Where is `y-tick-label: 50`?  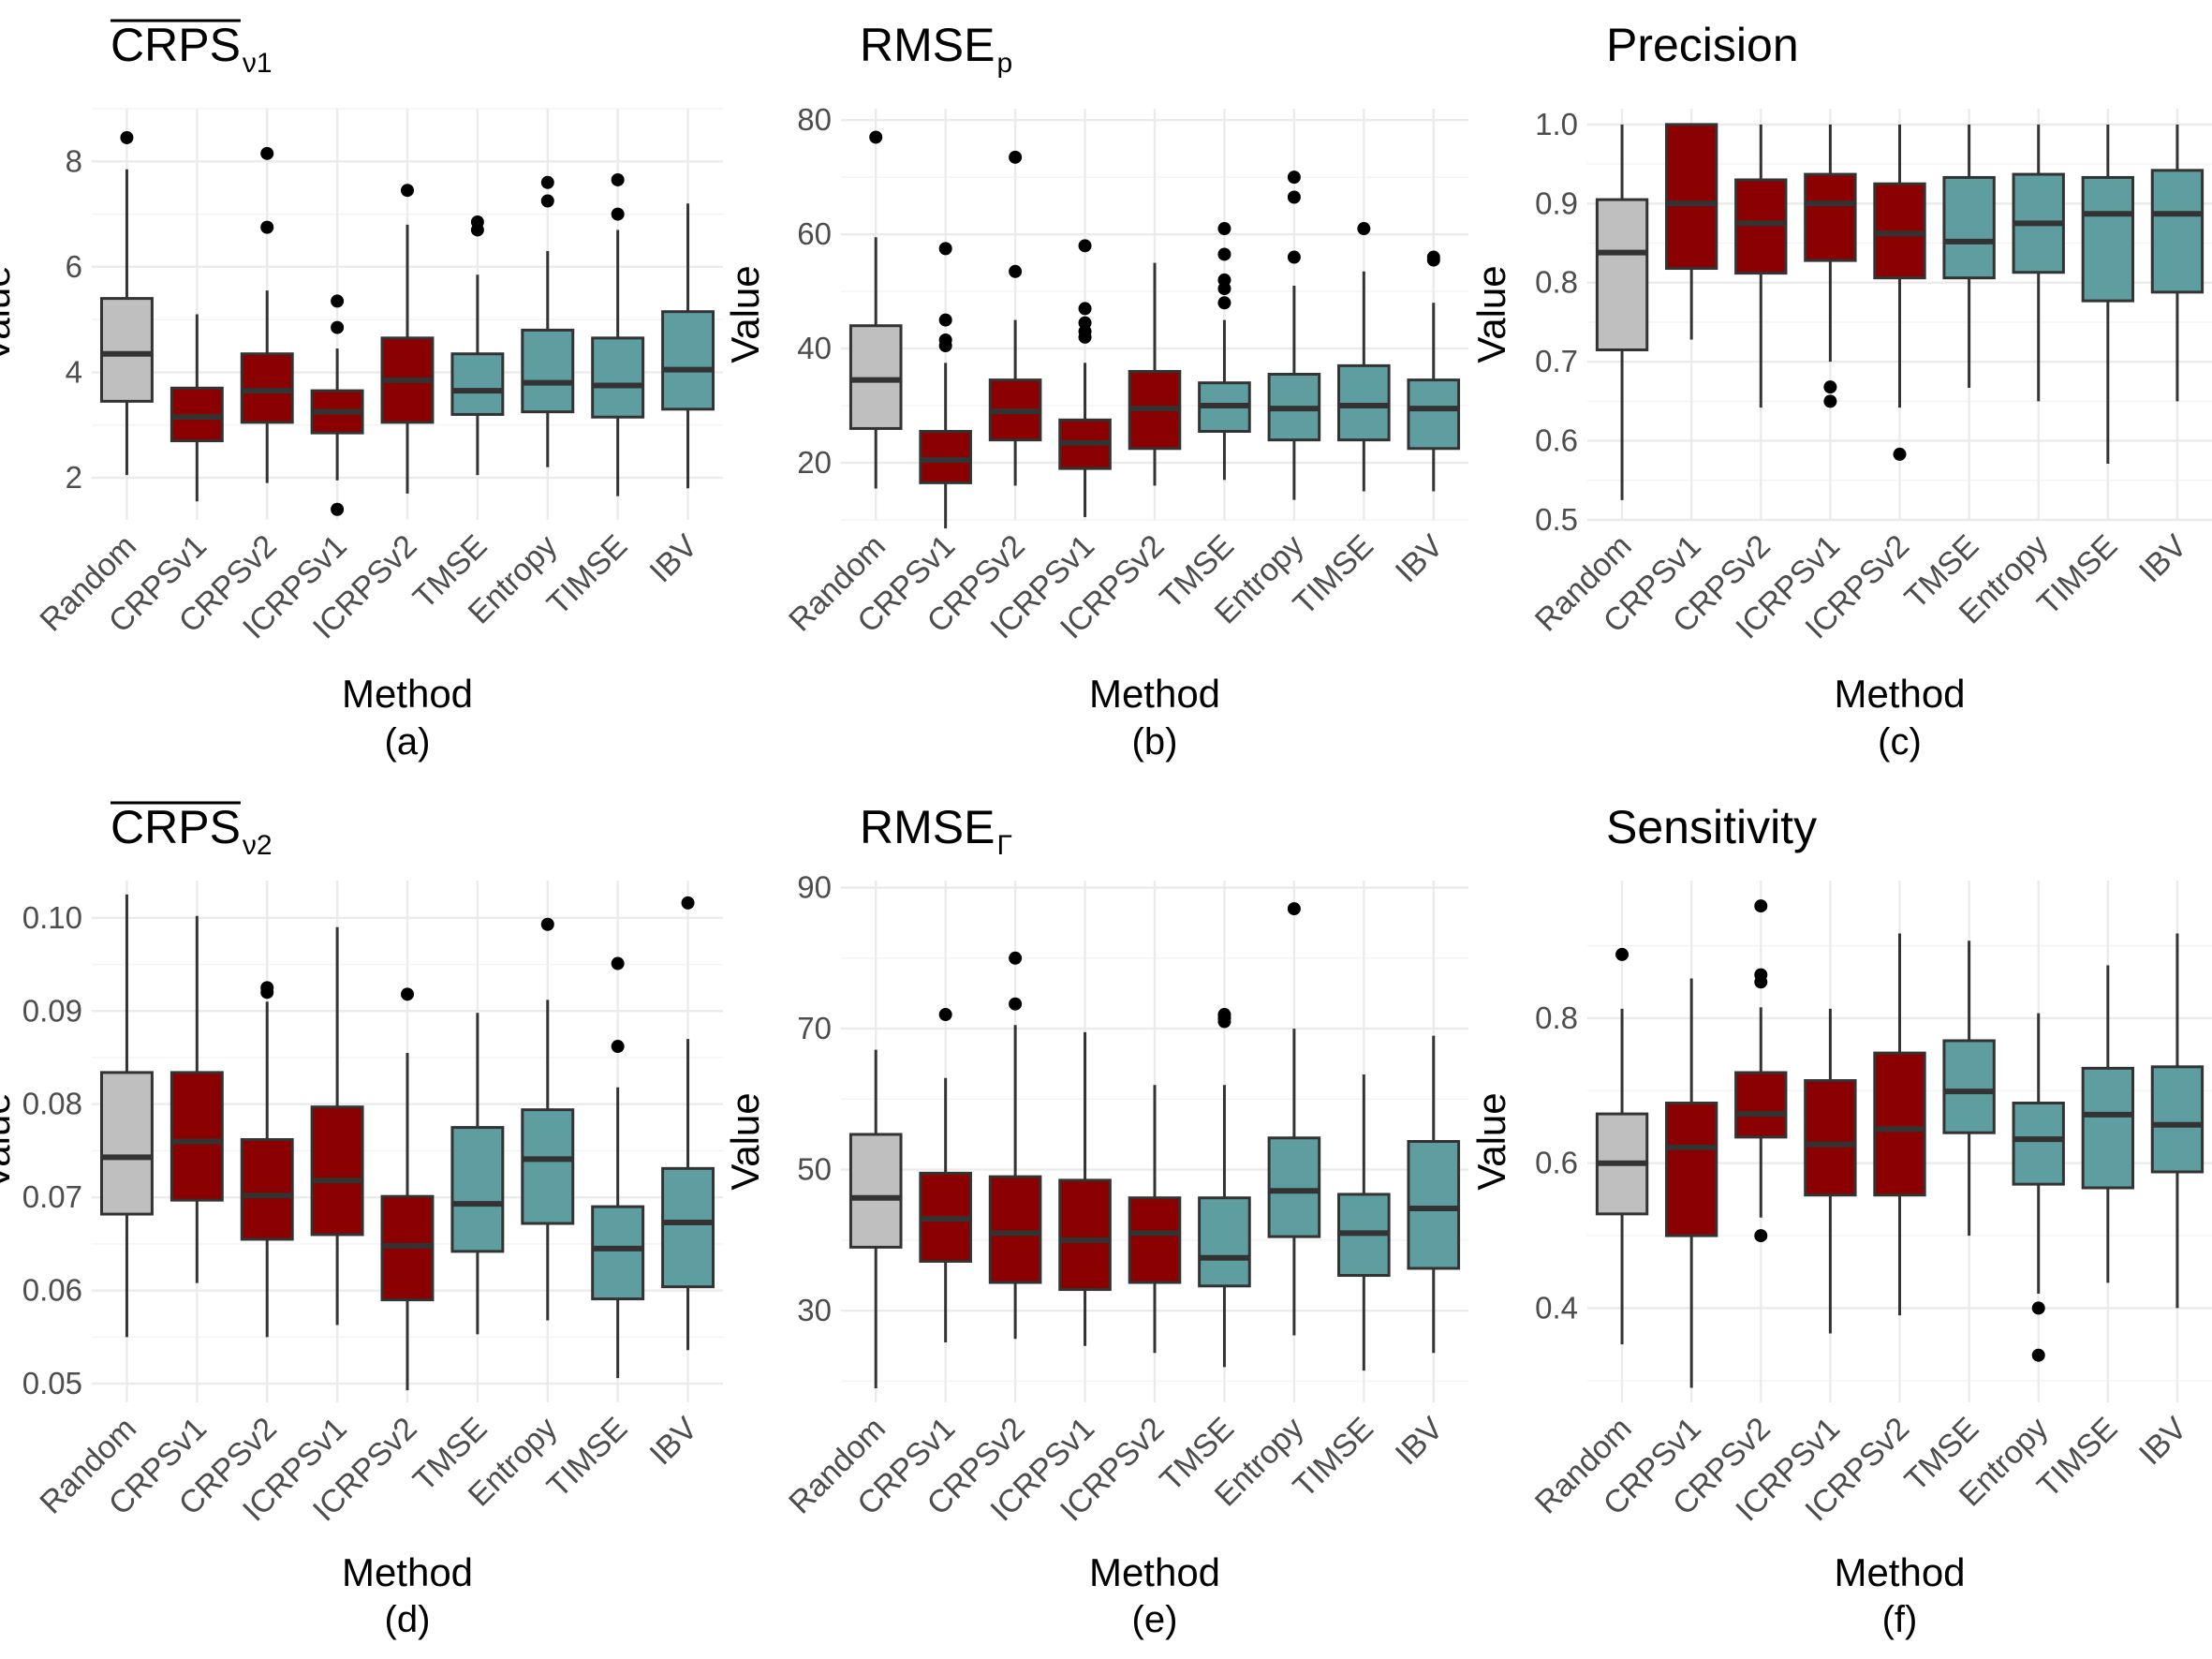
y-tick-label: 50 is located at coordinates (814, 1170).